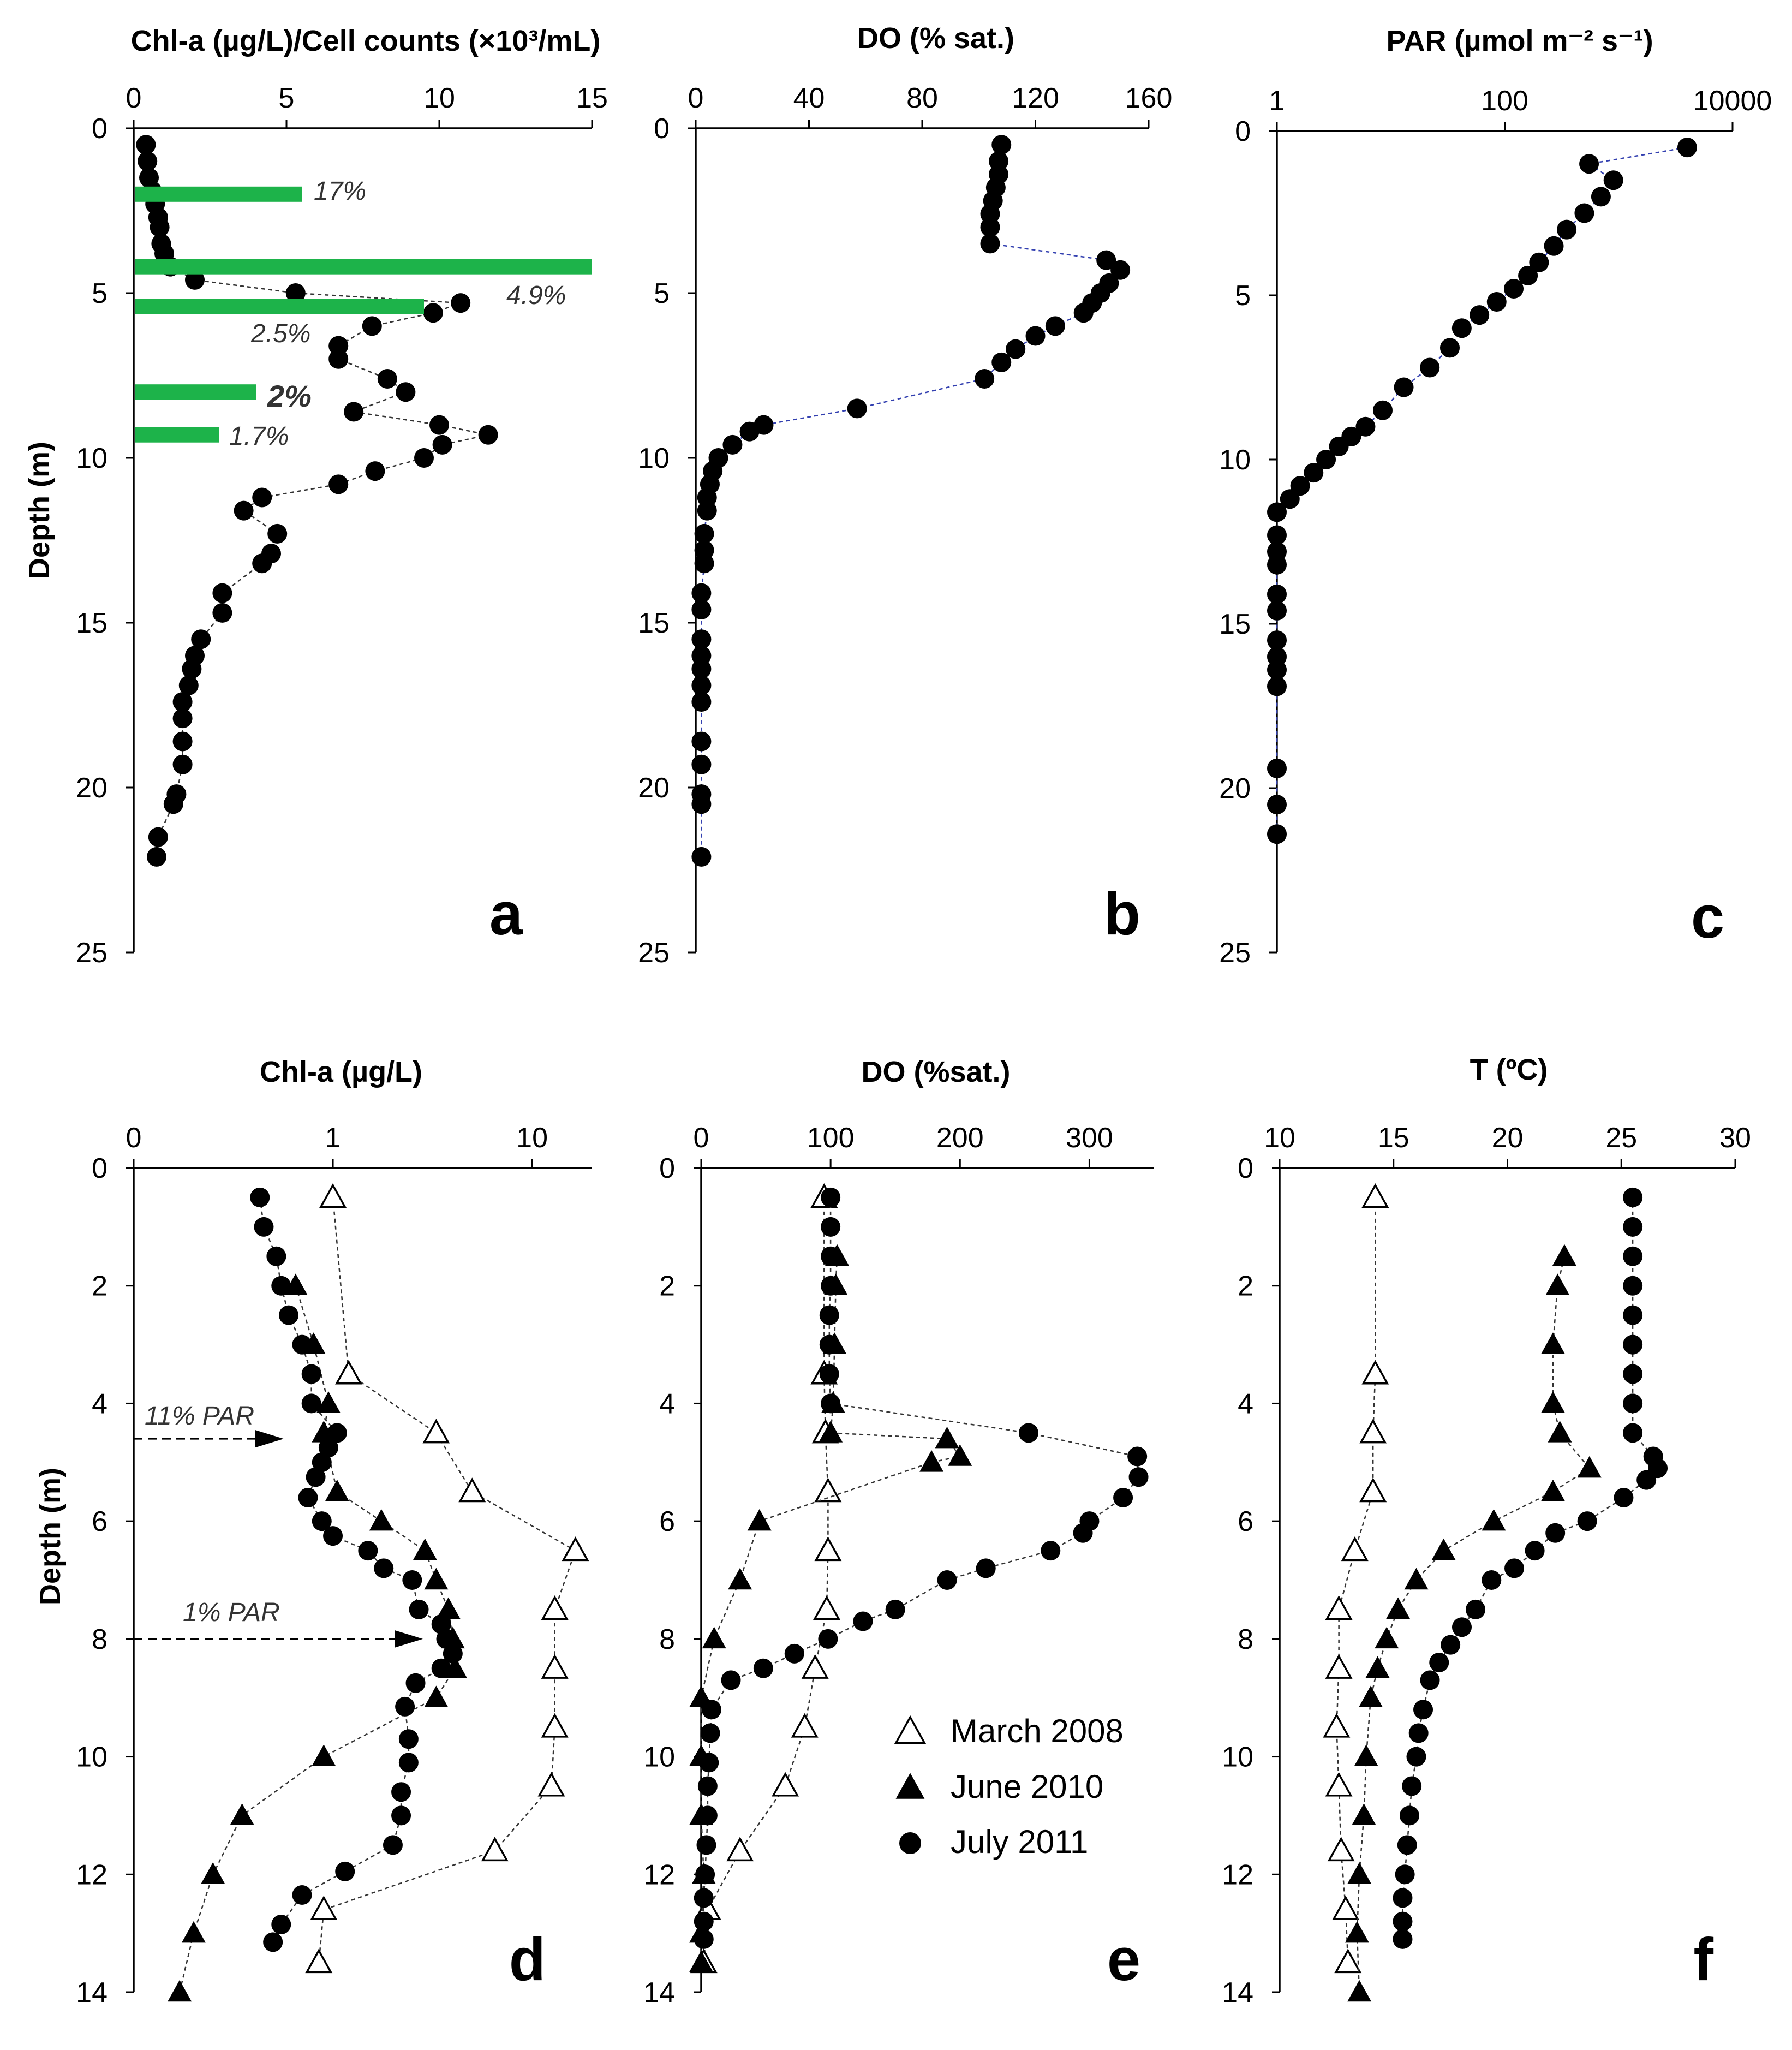 The width and height of the screenshot is (1792, 2050). What do you see at coordinates (1482, 490) in the screenshot?
I see `panel-c-series-line` at bounding box center [1482, 490].